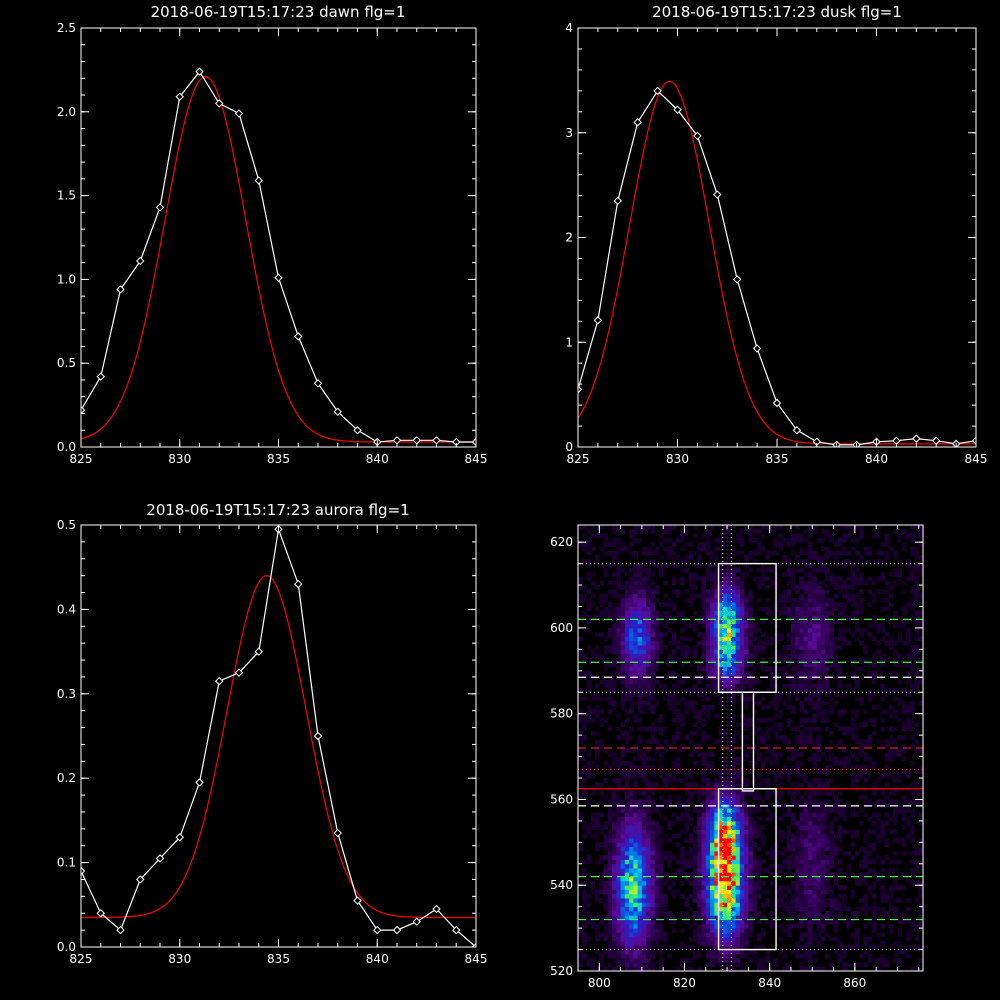 The height and width of the screenshot is (1000, 1000). What do you see at coordinates (81, 959) in the screenshot?
I see `x-tick-label-aurora: 825` at bounding box center [81, 959].